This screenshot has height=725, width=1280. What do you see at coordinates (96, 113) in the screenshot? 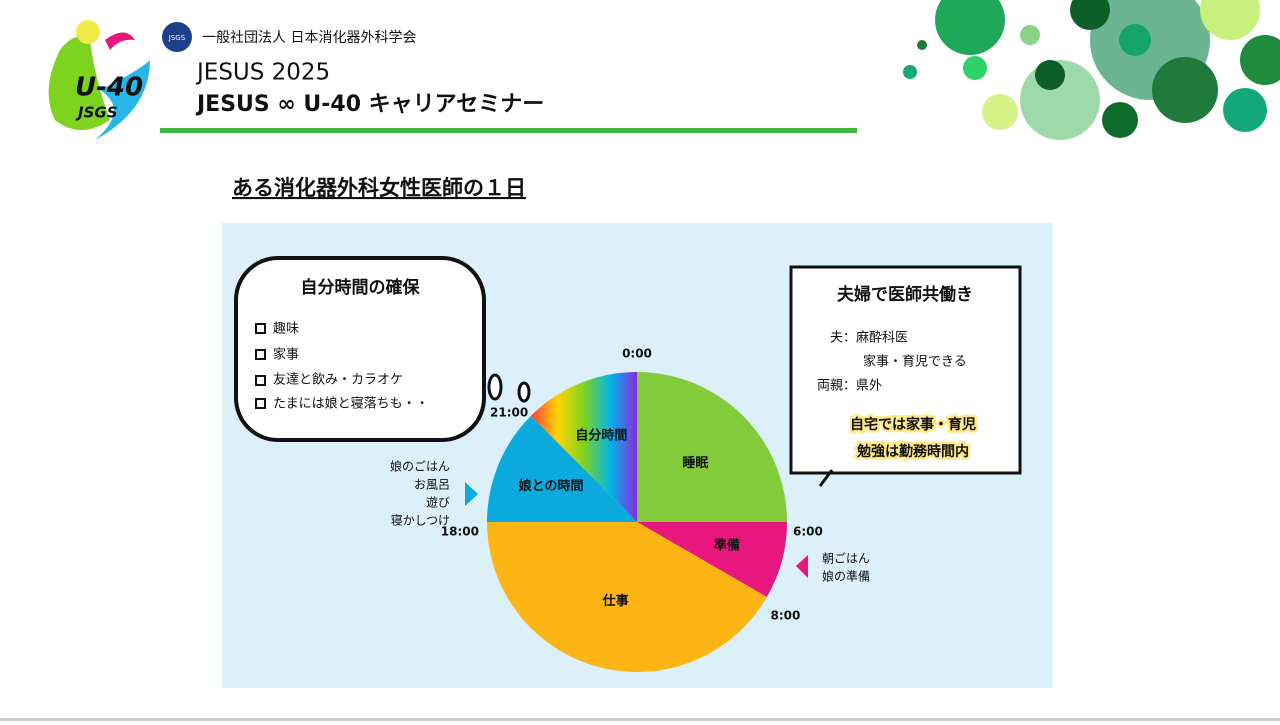
I see `logo-sub: JSGS` at bounding box center [96, 113].